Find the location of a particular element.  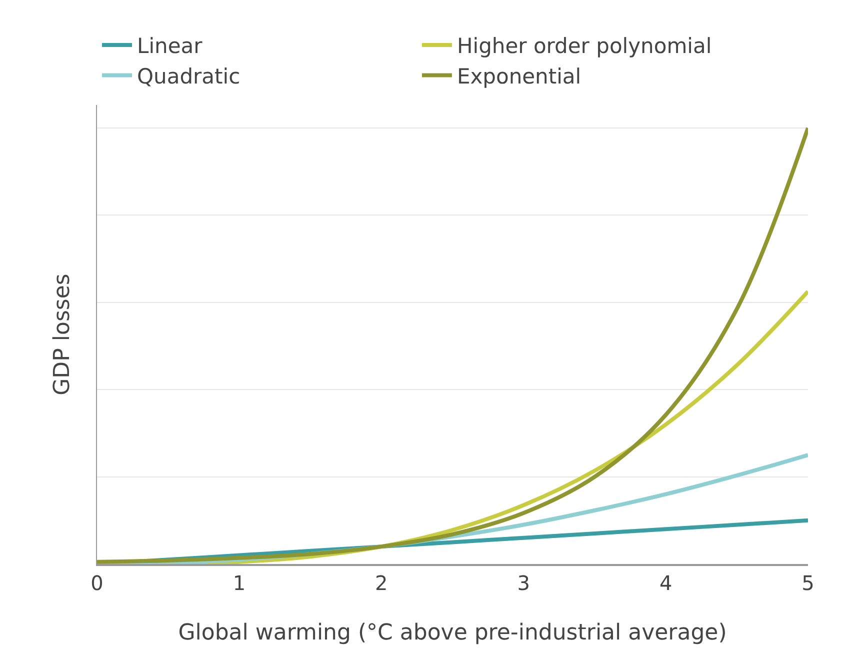

x-tick-label: 5 is located at coordinates (808, 583).